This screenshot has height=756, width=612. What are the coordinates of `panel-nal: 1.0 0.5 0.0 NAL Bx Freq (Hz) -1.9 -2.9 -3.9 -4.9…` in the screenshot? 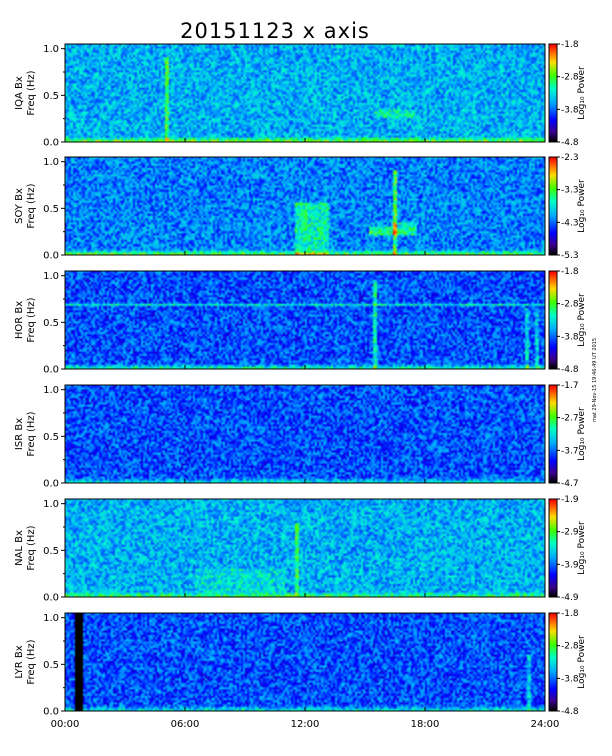 It's located at (300, 549).